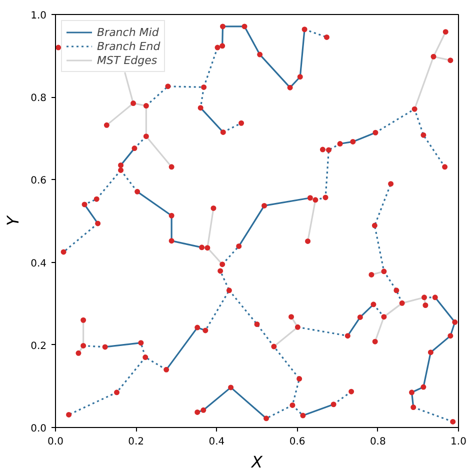  What do you see at coordinates (38, 181) in the screenshot?
I see `y-tick-label: 0.6` at bounding box center [38, 181].